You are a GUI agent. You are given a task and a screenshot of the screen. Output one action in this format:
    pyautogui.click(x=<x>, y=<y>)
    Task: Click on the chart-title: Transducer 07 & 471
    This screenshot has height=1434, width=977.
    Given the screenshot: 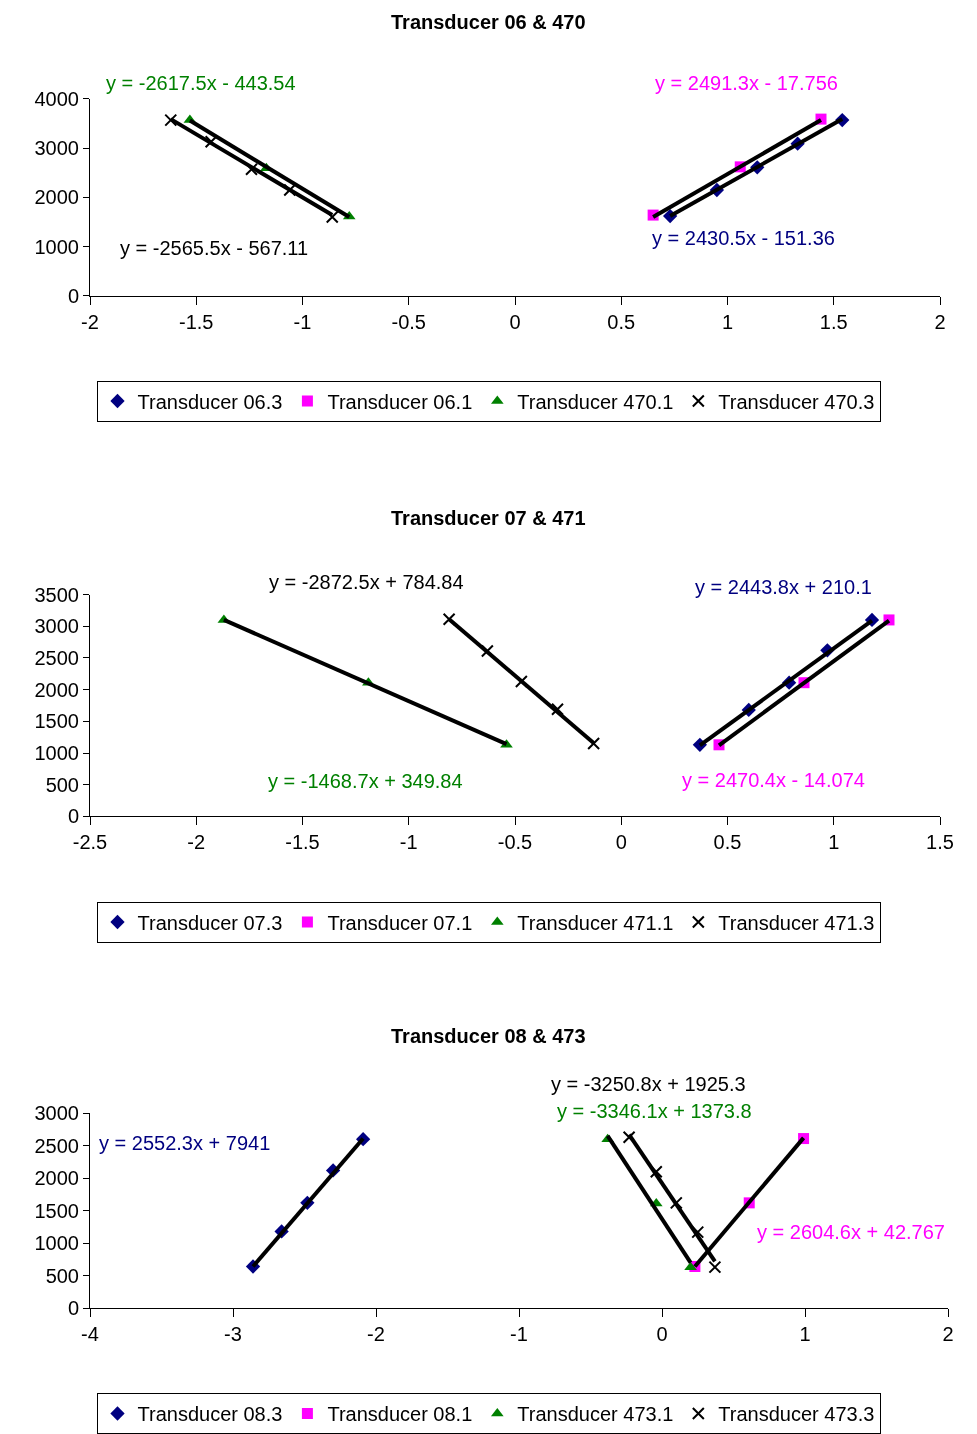 What is the action you would take?
    pyautogui.click(x=488, y=518)
    